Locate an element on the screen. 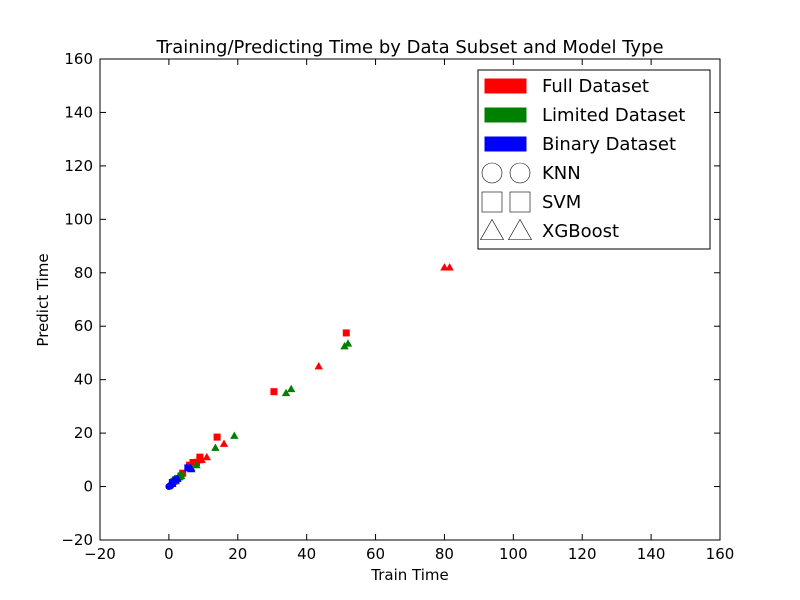 This screenshot has width=800, height=600. y-tick-label: 60 is located at coordinates (83, 326).